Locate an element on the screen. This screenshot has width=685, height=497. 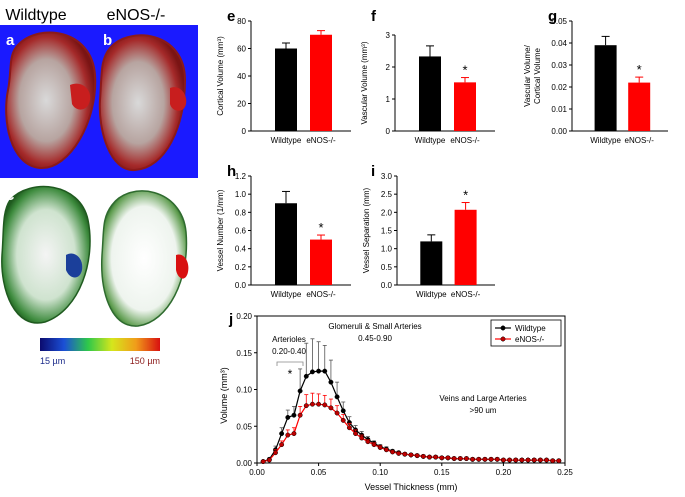
y-tick-label: 0.15 is located at coordinates (244, 353).